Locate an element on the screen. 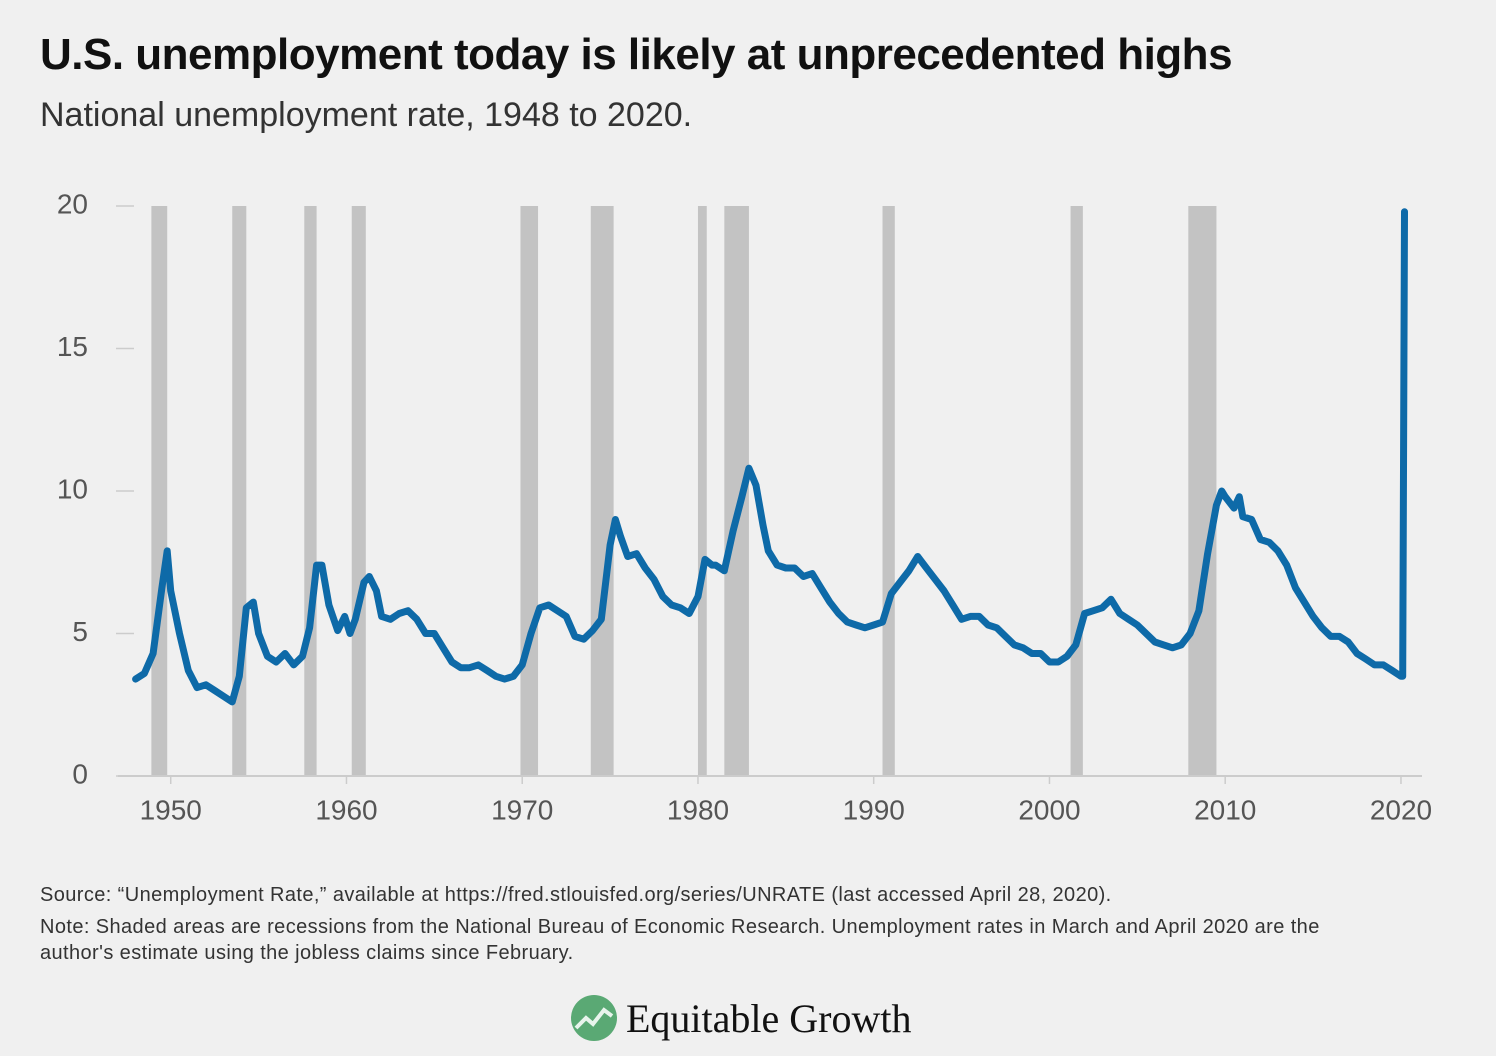  brand-icon is located at coordinates (594, 1018).